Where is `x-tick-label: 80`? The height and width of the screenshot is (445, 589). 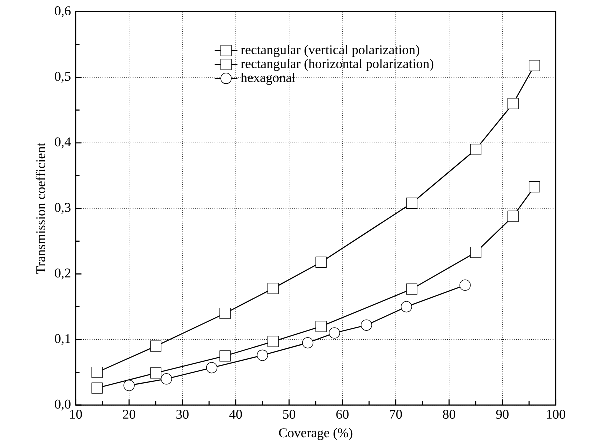
x-tick-label: 80 is located at coordinates (449, 415).